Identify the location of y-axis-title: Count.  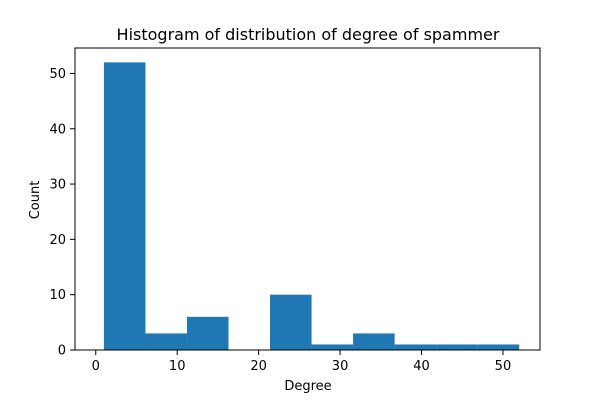
(35, 200).